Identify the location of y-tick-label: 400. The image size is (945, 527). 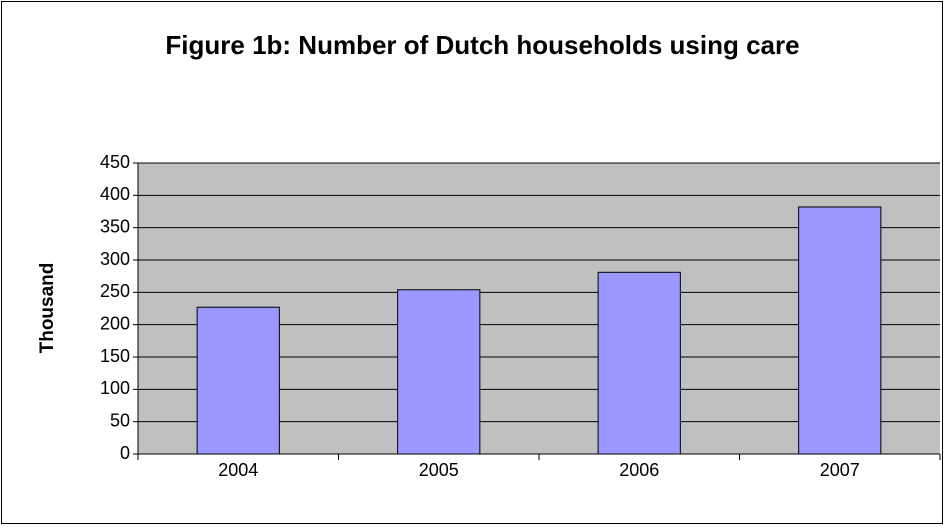
(115, 194).